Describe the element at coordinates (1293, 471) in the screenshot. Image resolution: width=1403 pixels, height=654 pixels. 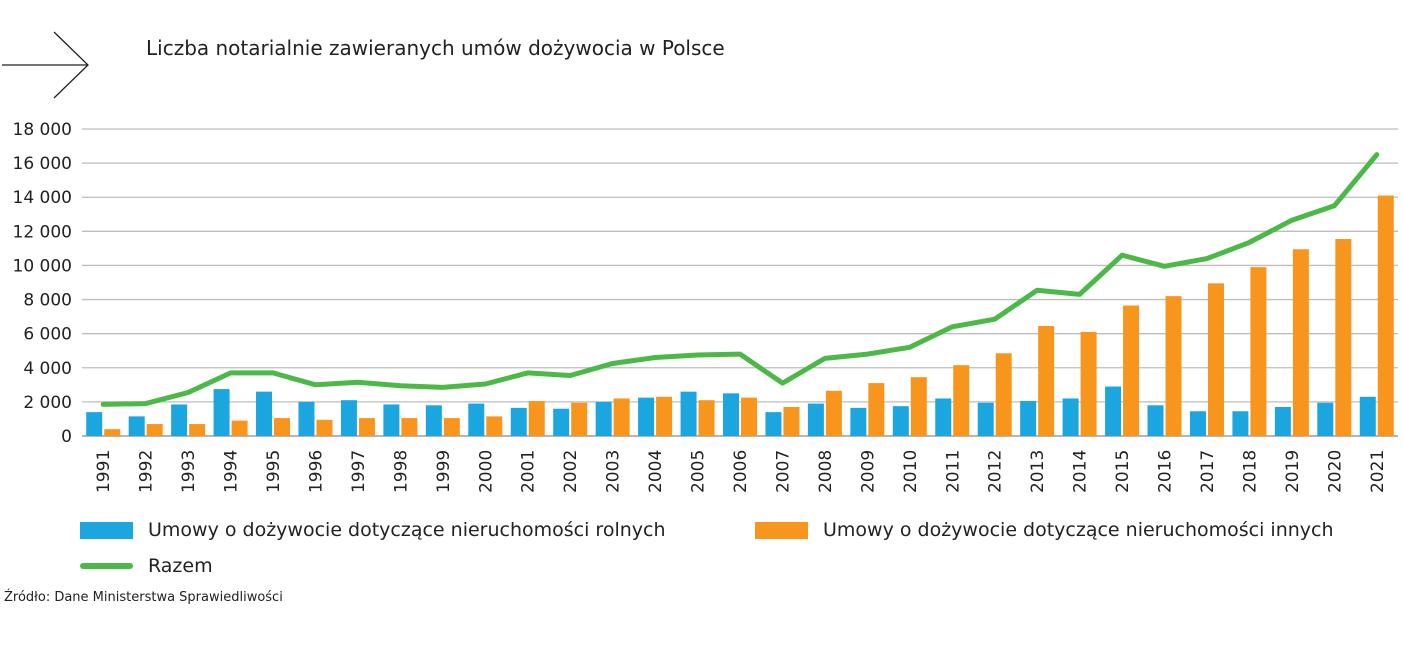
I see `x-tick-label: 2019` at that location.